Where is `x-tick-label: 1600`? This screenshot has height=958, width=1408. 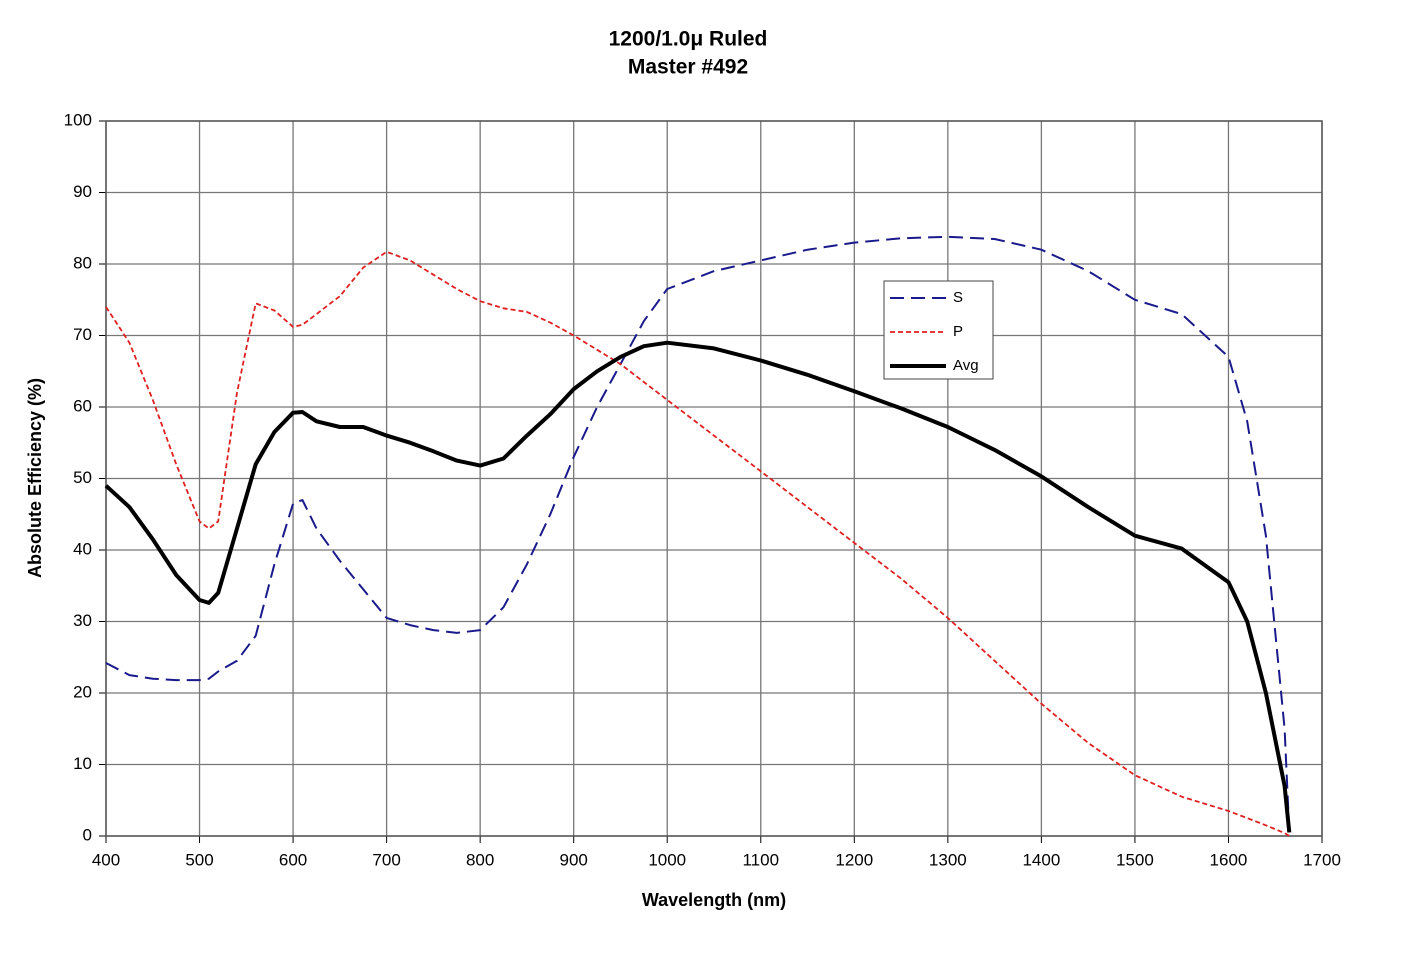 x-tick-label: 1600 is located at coordinates (1229, 859).